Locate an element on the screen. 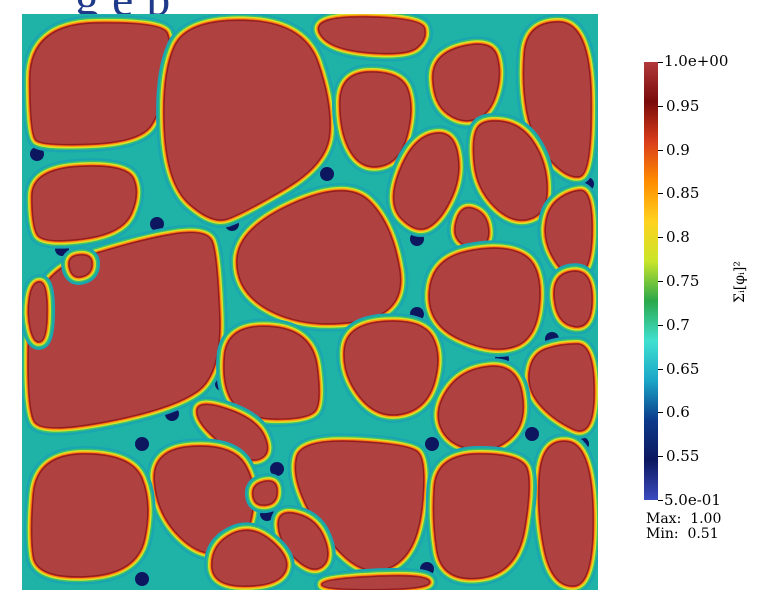  colorbar-tick-label: 0.7 is located at coordinates (678, 324).